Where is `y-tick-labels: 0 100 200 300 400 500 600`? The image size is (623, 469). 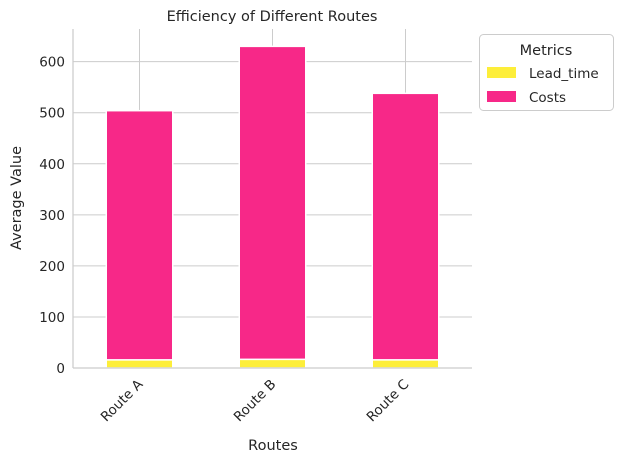
y-tick-labels: 0 100 200 300 400 500 600 is located at coordinates (52, 216).